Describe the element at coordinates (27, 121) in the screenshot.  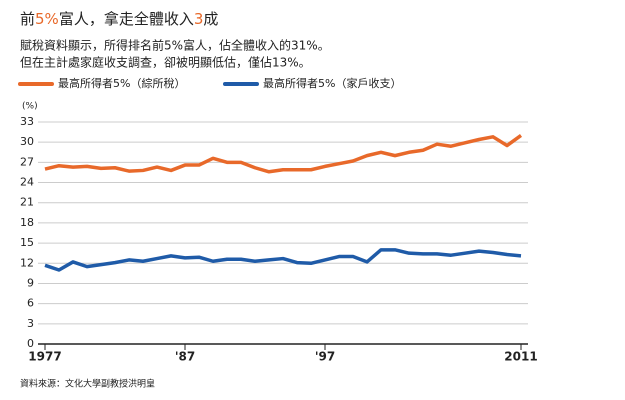
I see `y-tick-label: 33` at that location.